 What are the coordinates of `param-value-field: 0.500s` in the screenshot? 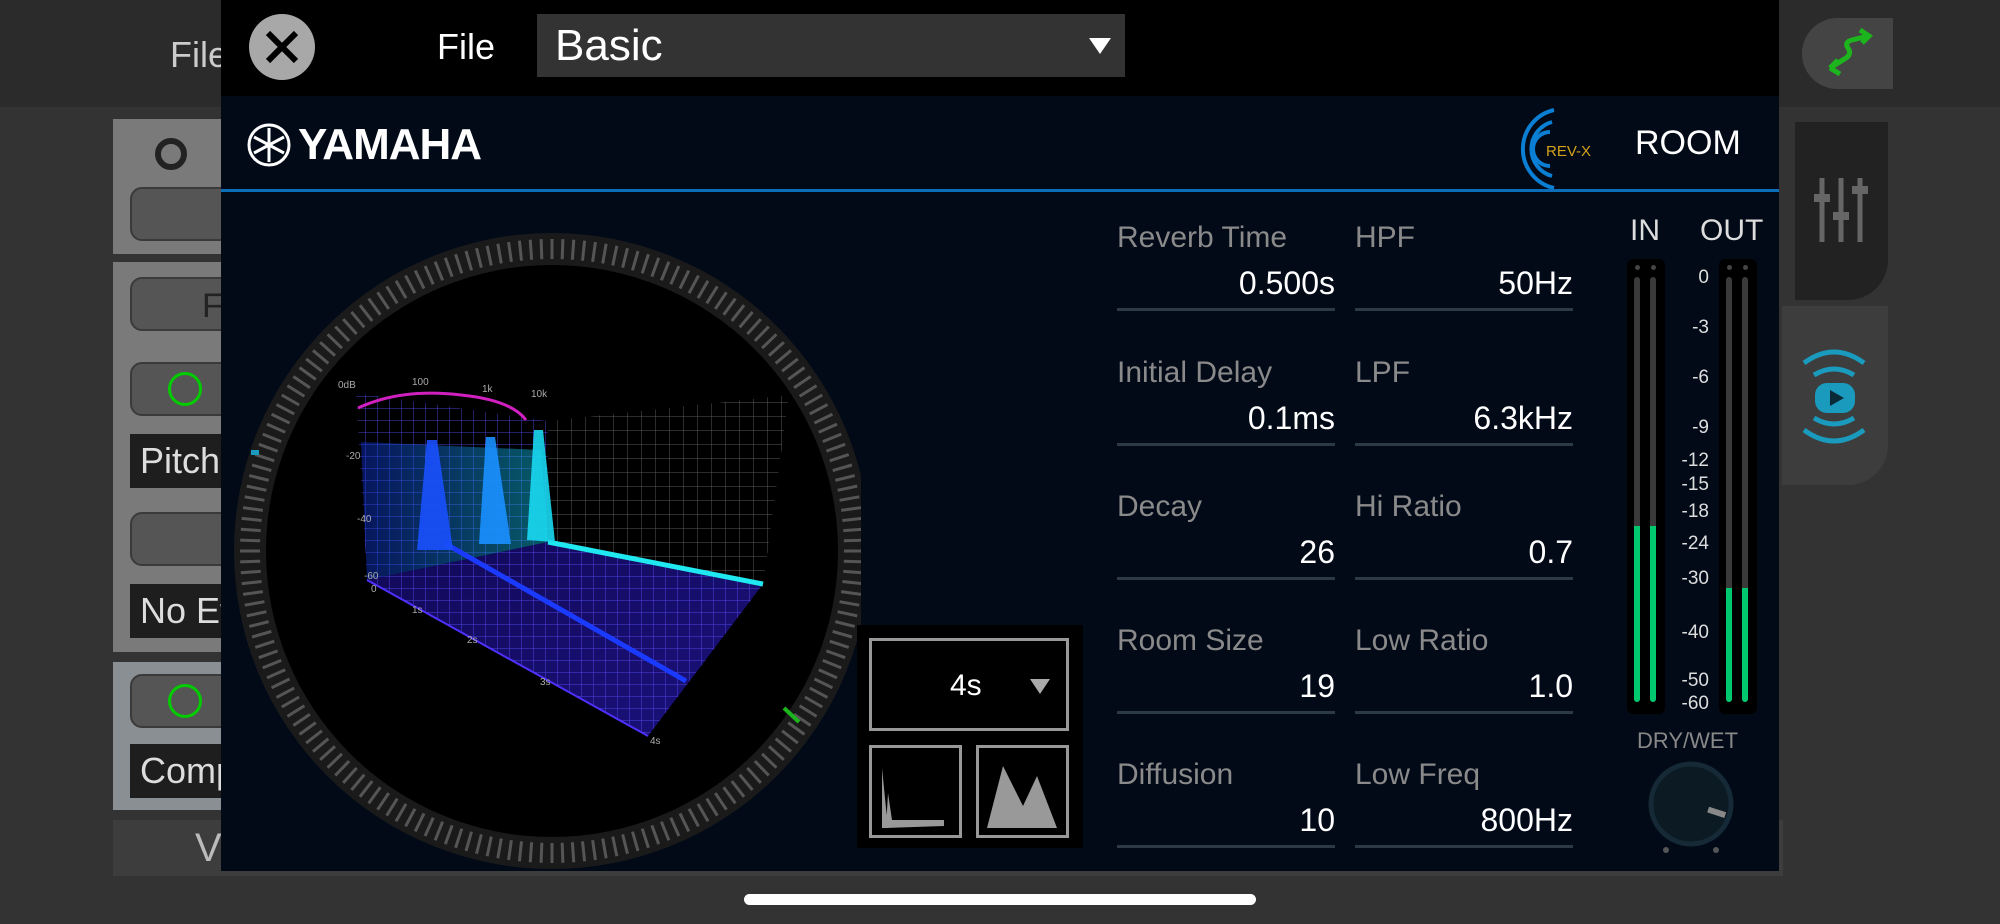 It's located at (1226, 288).